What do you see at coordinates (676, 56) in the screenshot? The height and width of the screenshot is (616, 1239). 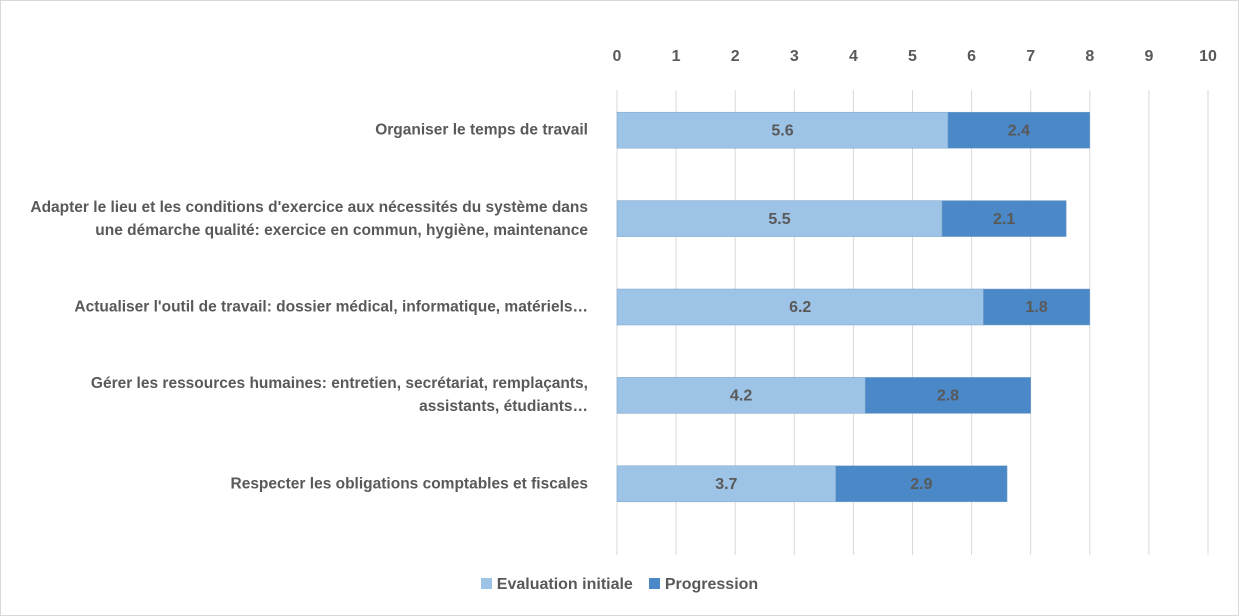 I see `x-tick-label: 1` at bounding box center [676, 56].